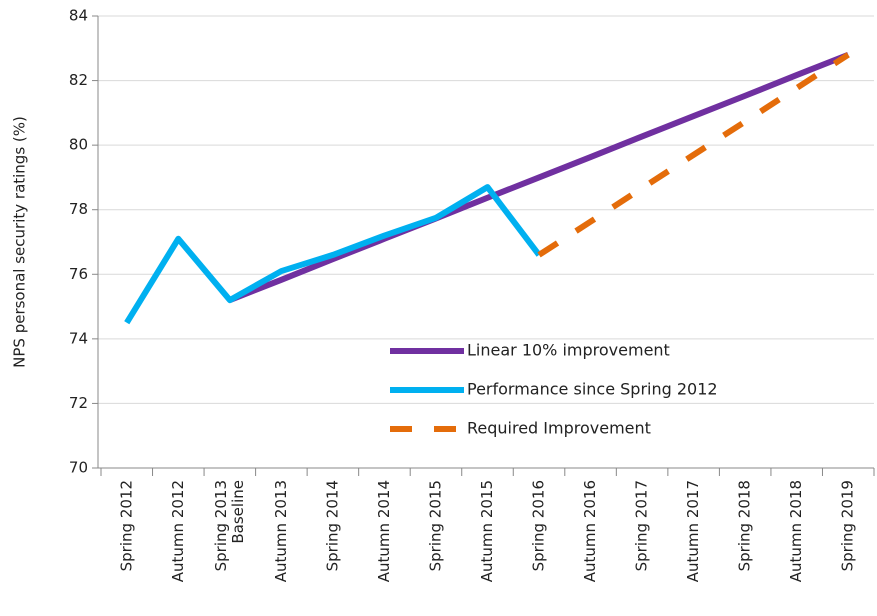 The height and width of the screenshot is (616, 877). What do you see at coordinates (332, 525) in the screenshot?
I see `x-tick-label: Spring 2014` at bounding box center [332, 525].